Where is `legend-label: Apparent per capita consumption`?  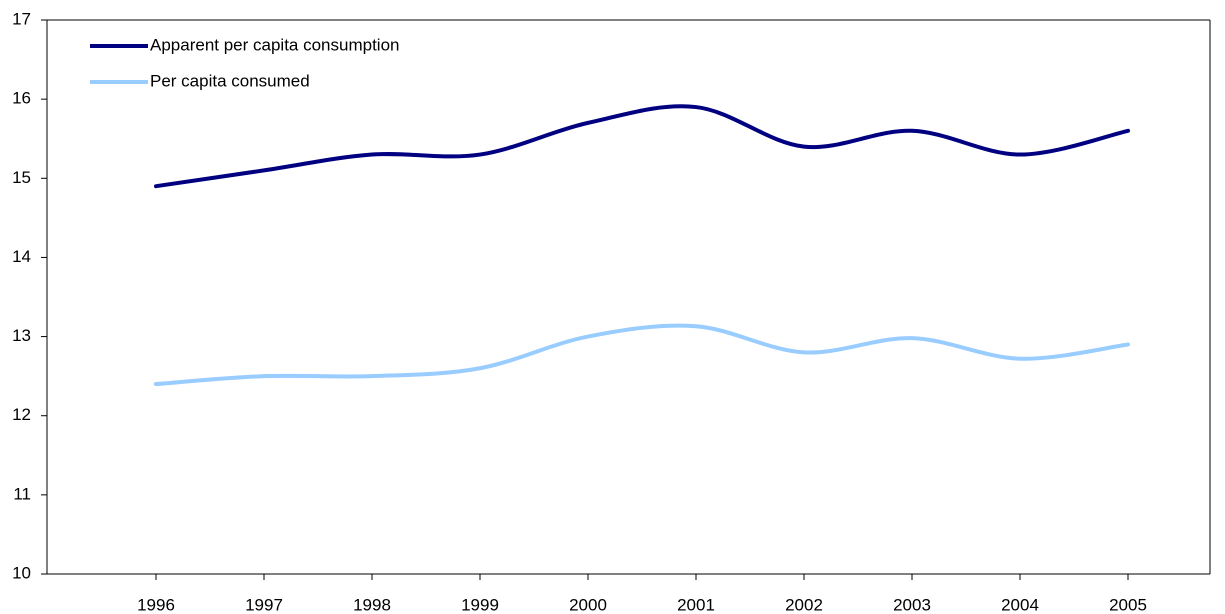
legend-label: Apparent per capita consumption is located at coordinates (275, 44).